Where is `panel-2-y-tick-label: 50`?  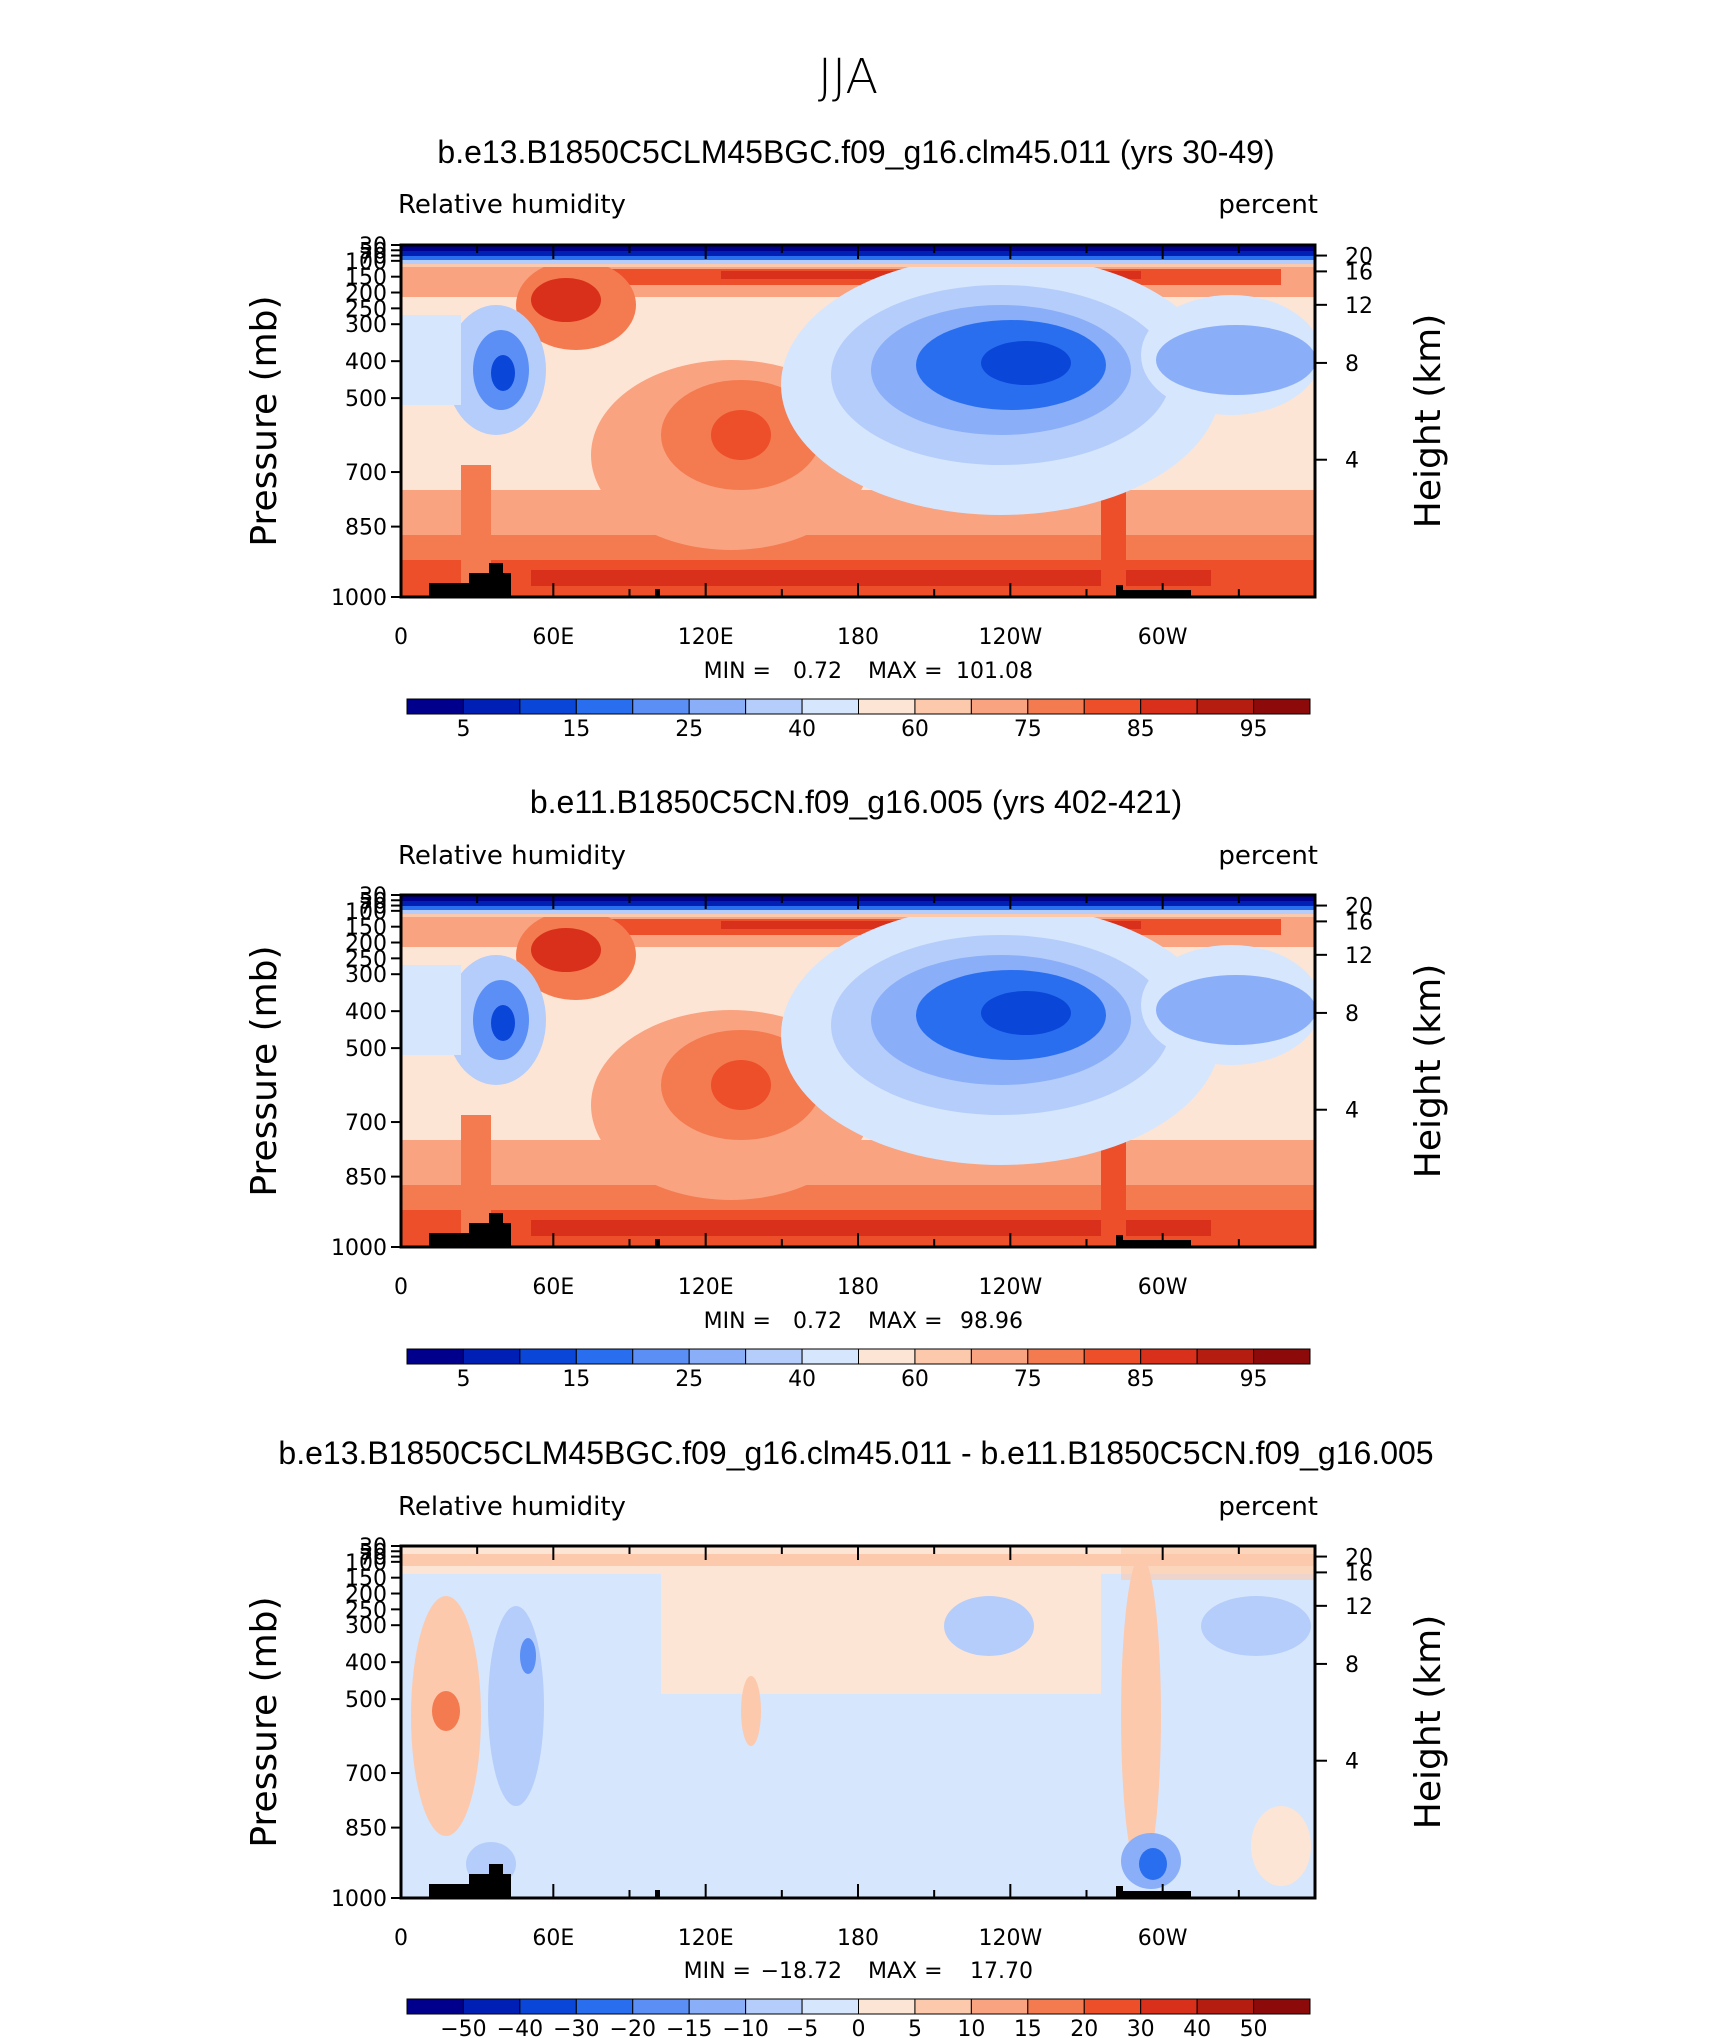 panel-2-y-tick-label: 50 is located at coordinates (373, 901).